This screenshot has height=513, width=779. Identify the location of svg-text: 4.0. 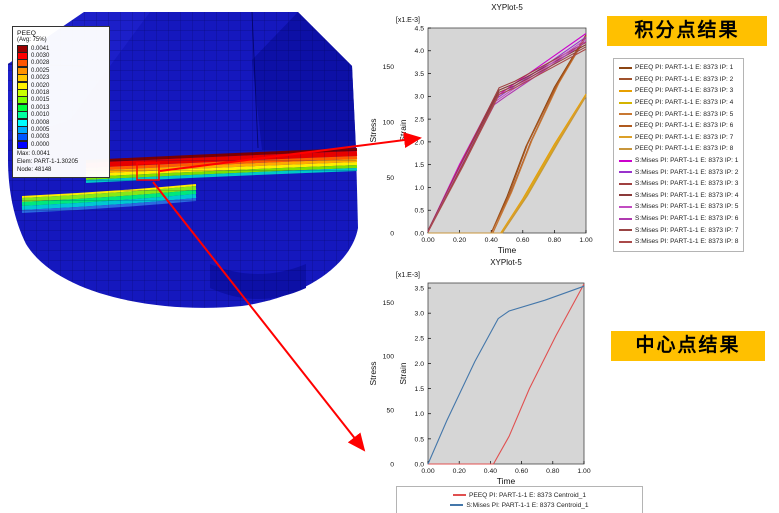
(420, 51).